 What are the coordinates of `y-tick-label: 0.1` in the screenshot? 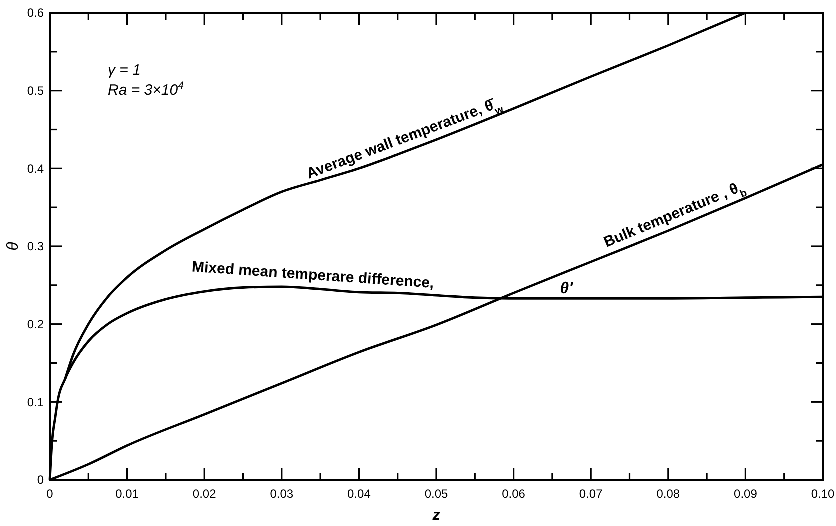 It's located at (35, 402).